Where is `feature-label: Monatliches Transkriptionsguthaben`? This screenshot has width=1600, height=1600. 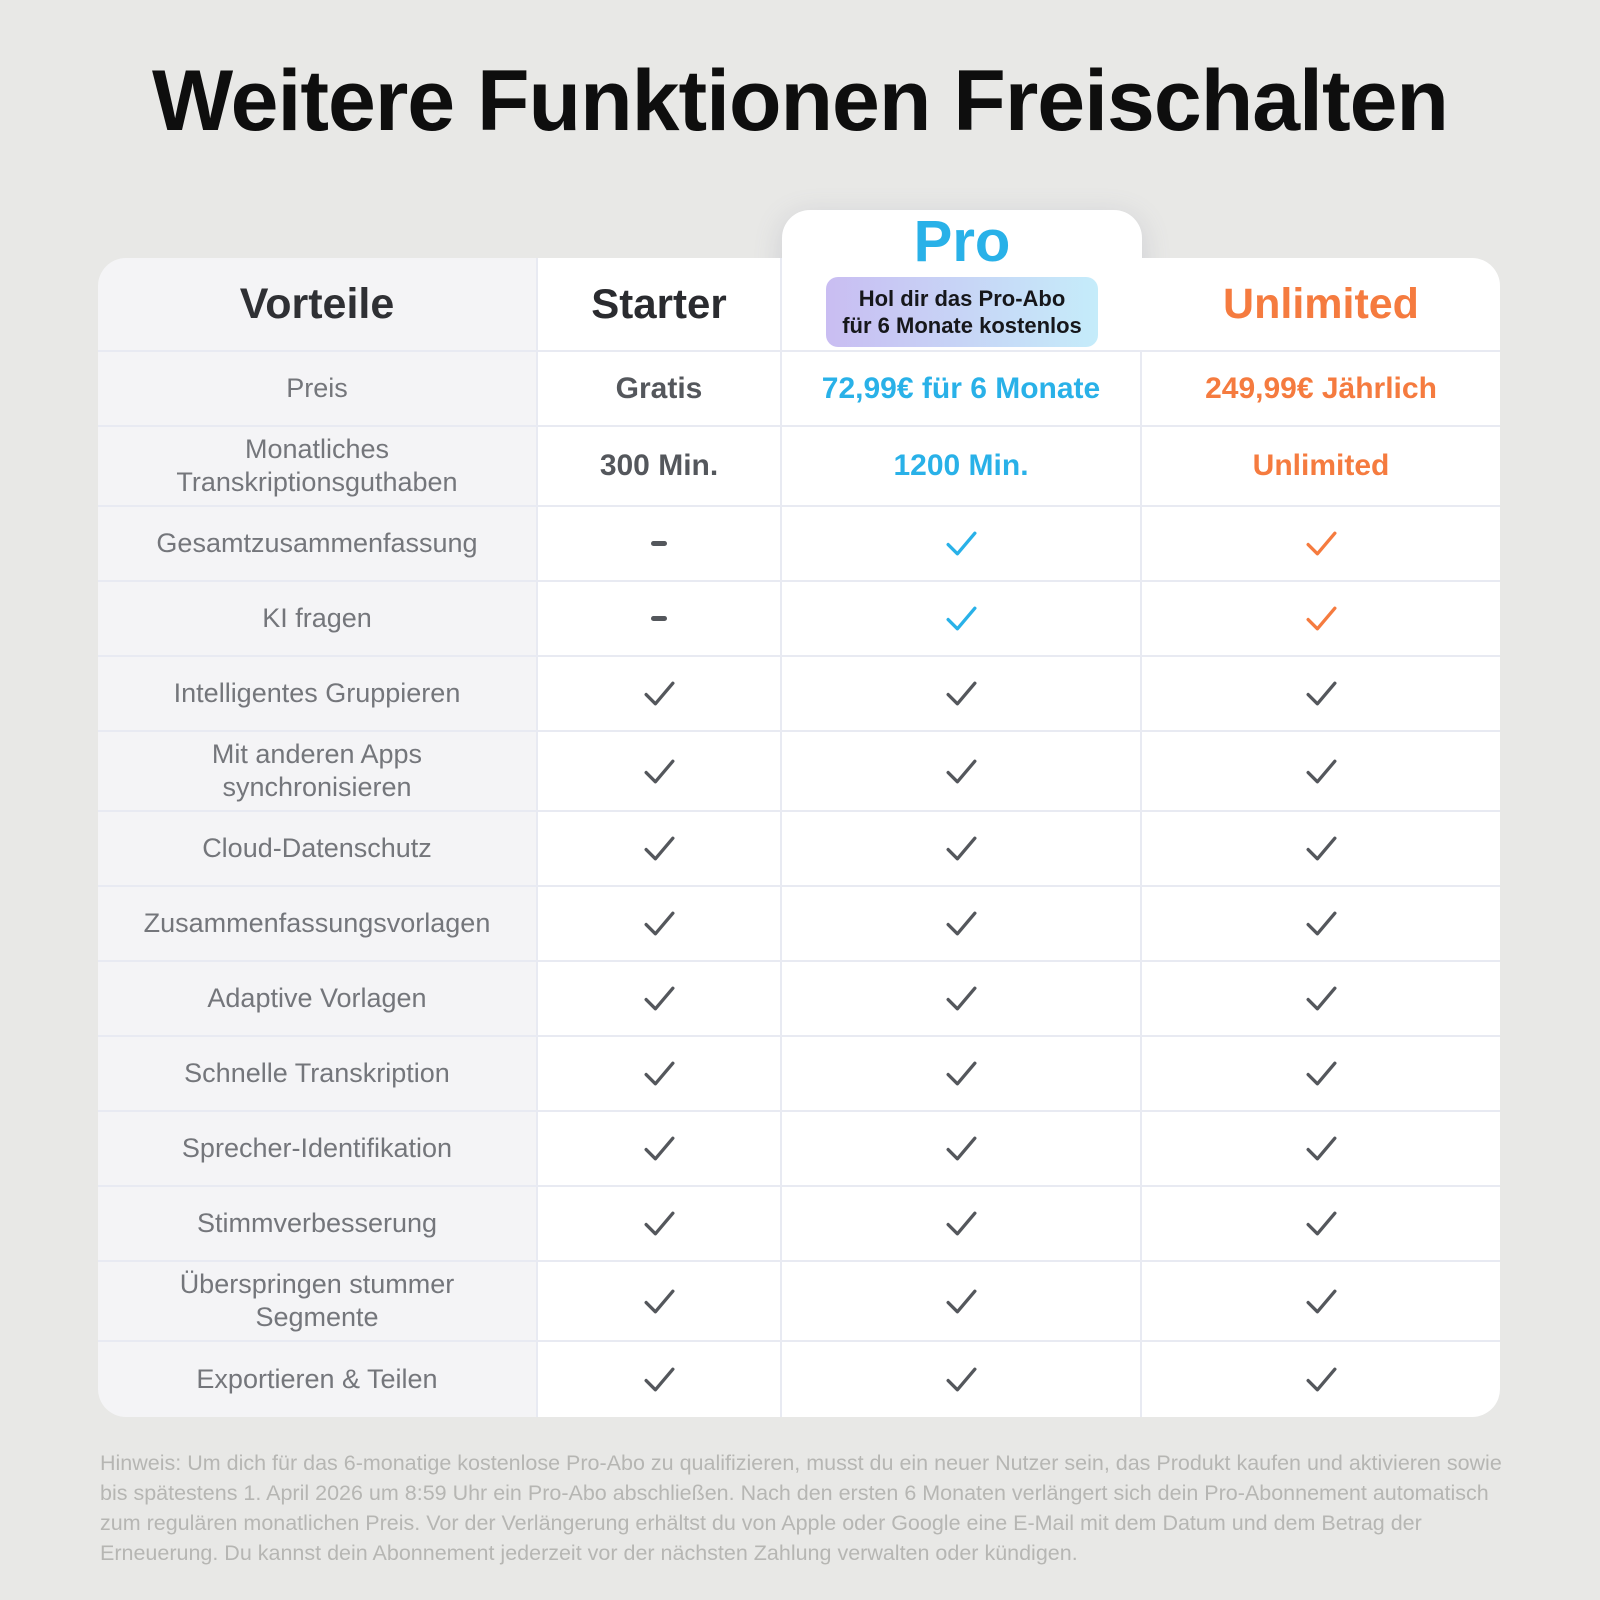 feature-label: Monatliches Transkriptionsguthaben is located at coordinates (318, 467).